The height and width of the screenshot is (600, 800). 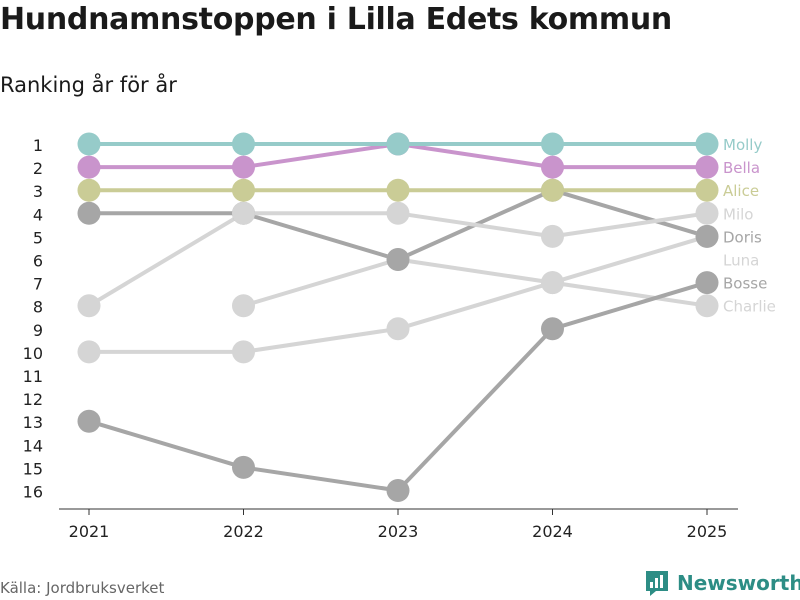 What do you see at coordinates (741, 168) in the screenshot?
I see `series-label-bella: Bella` at bounding box center [741, 168].